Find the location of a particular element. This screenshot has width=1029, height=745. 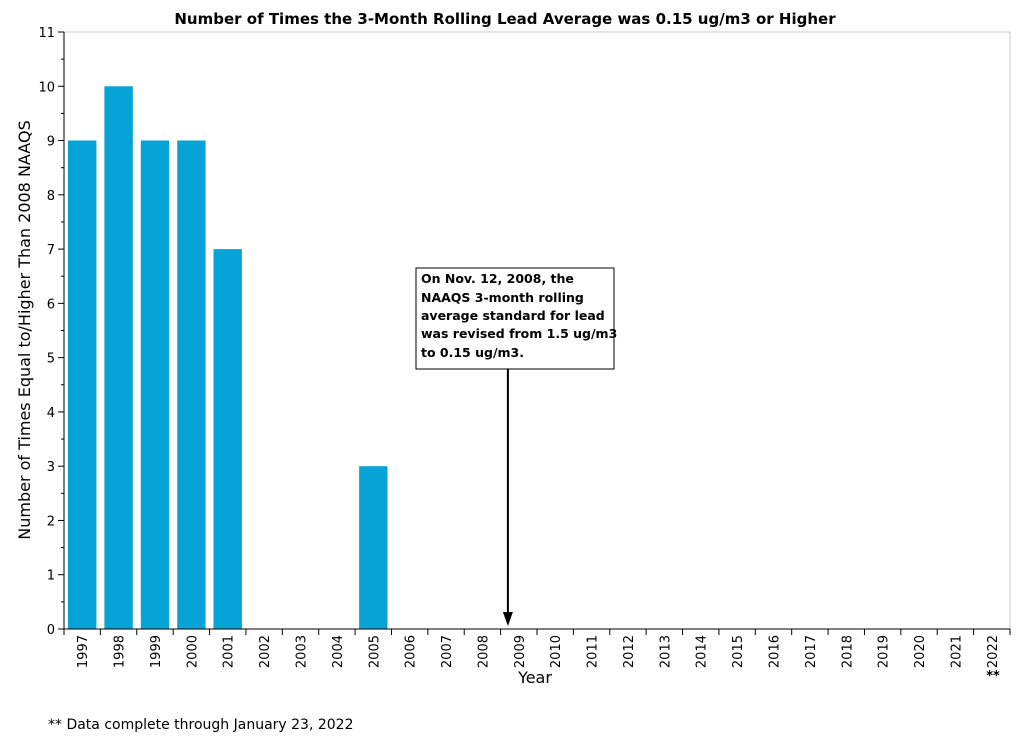

bar-1999 is located at coordinates (155, 384).